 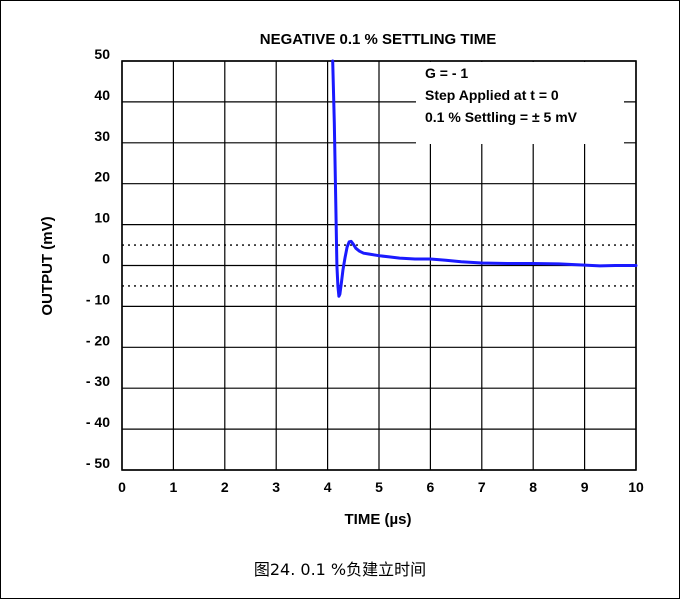 I want to click on y-tick-label: - 40, so click(x=98, y=422).